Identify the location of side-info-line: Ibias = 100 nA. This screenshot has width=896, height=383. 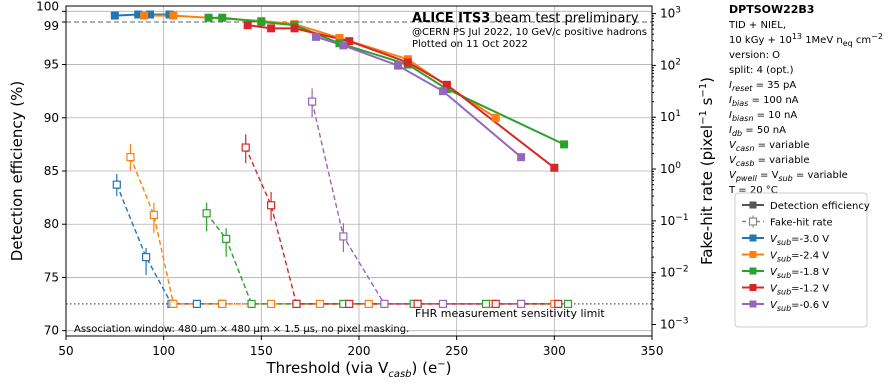
(764, 101).